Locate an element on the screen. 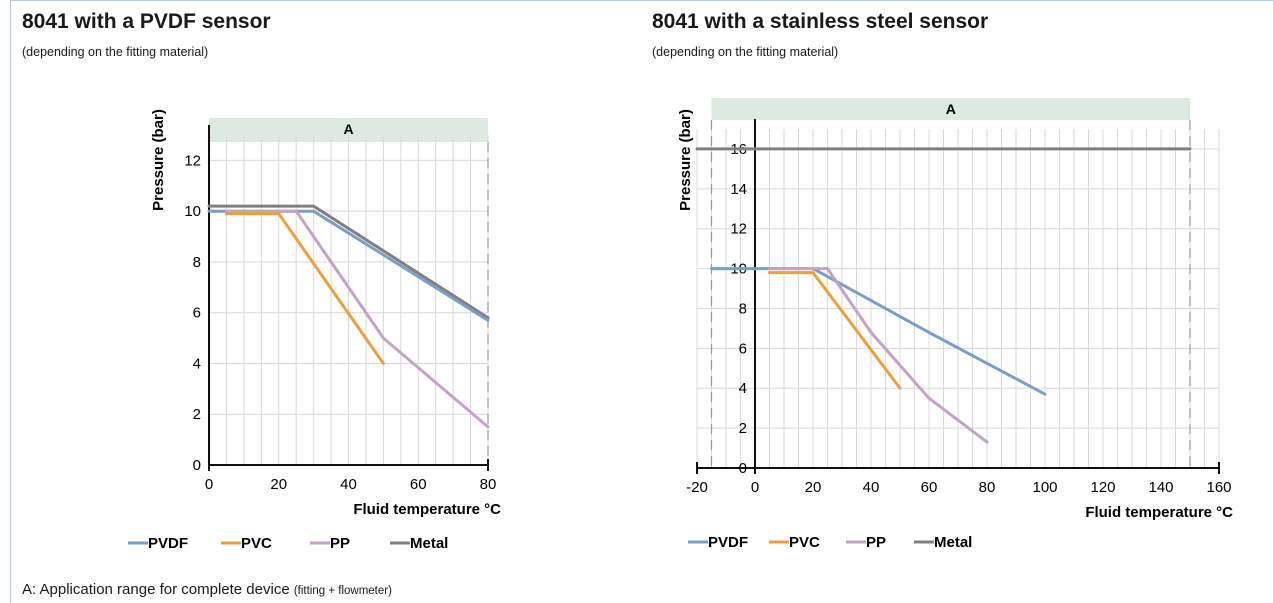  chart-2-x-tick-label: 0 is located at coordinates (755, 487).